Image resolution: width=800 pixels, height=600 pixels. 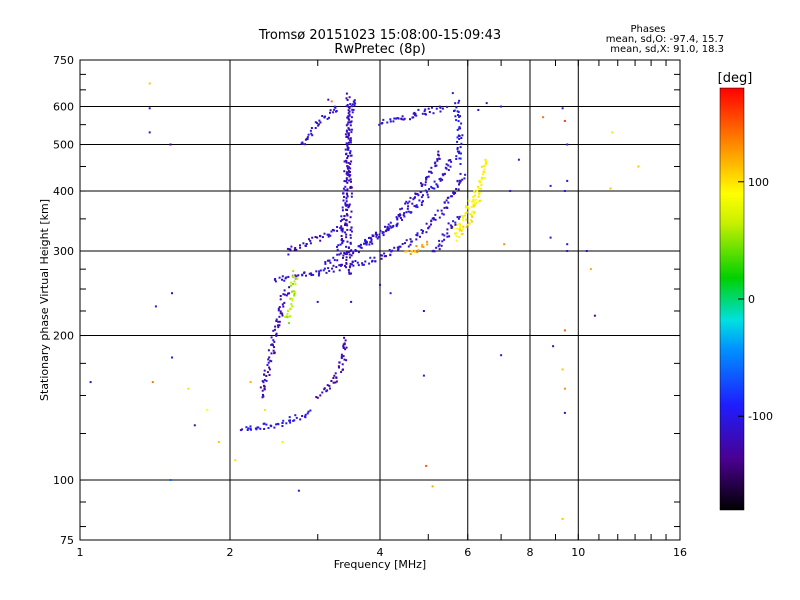 What do you see at coordinates (735, 78) in the screenshot?
I see `colorbar-unit-label: [deg]` at bounding box center [735, 78].